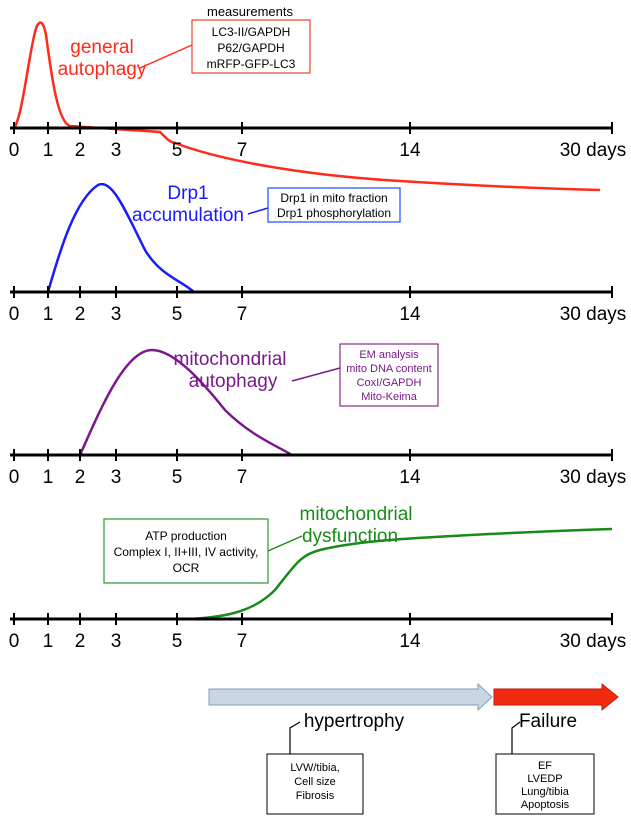 The height and width of the screenshot is (817, 631). I want to click on axis-4: 0 1 2 3 5 7 14 30 days, so click(318, 632).